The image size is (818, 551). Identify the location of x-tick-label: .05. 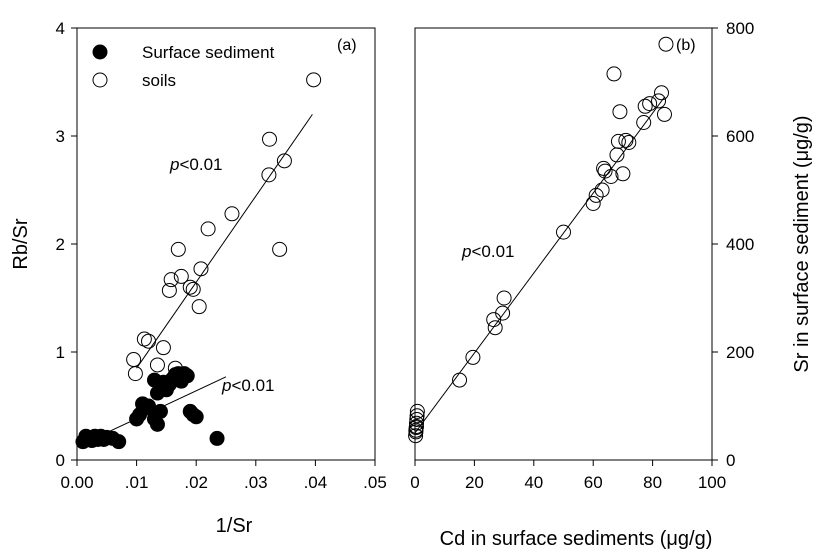
(375, 482).